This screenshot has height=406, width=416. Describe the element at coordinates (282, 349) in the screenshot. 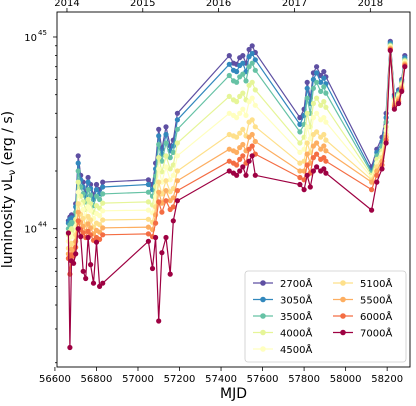

I see `legend-item: 4500Å` at that location.